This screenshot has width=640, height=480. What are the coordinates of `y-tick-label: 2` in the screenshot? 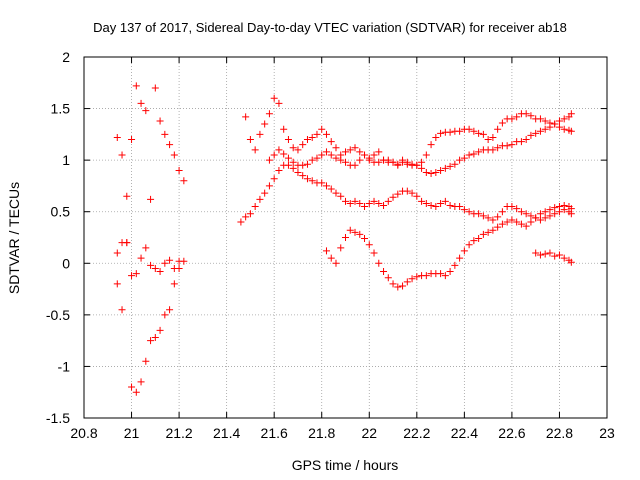 It's located at (66, 57).